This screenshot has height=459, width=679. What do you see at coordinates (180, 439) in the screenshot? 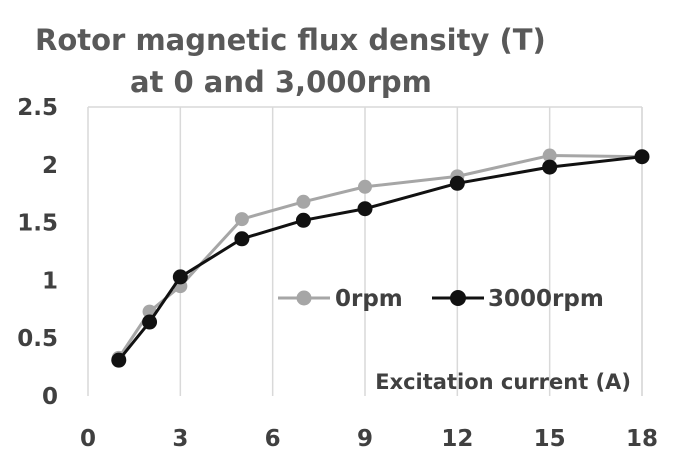
I see `x-tick-label: 3` at bounding box center [180, 439].